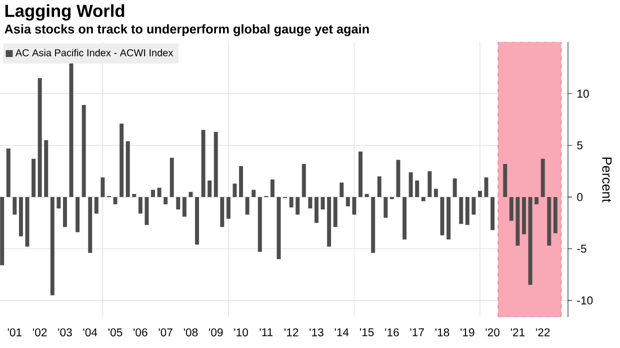 This screenshot has width=620, height=348. I want to click on chart-title: Lagging World, so click(64, 12).